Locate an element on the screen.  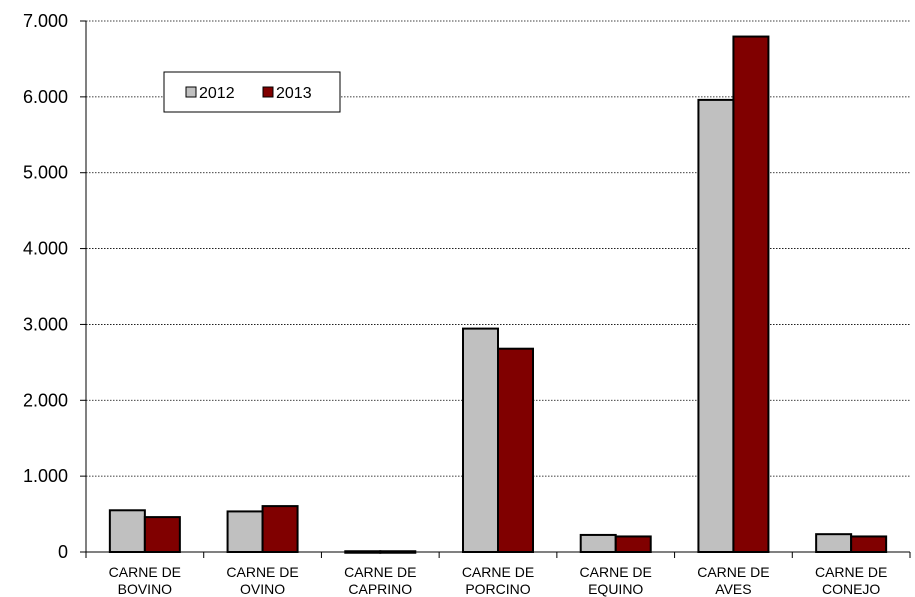
y-tick-label: 7.000 is located at coordinates (45, 21).